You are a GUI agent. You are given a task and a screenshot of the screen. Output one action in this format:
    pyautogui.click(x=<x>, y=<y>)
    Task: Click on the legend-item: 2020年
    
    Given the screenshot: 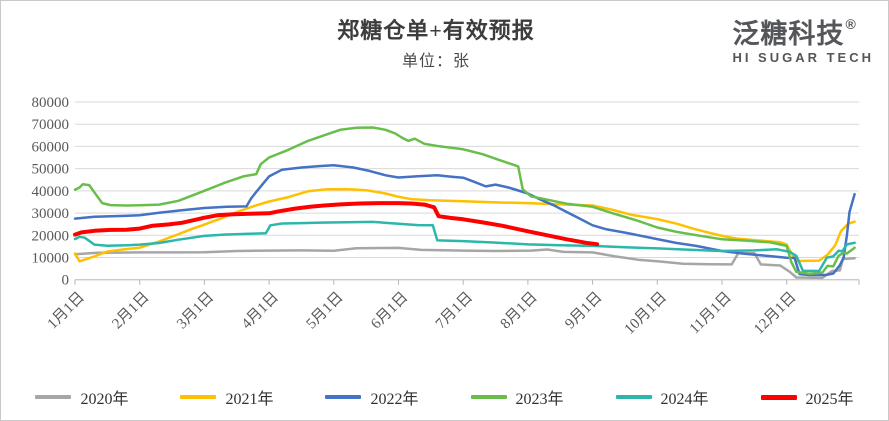 What is the action you would take?
    pyautogui.click(x=81, y=397)
    